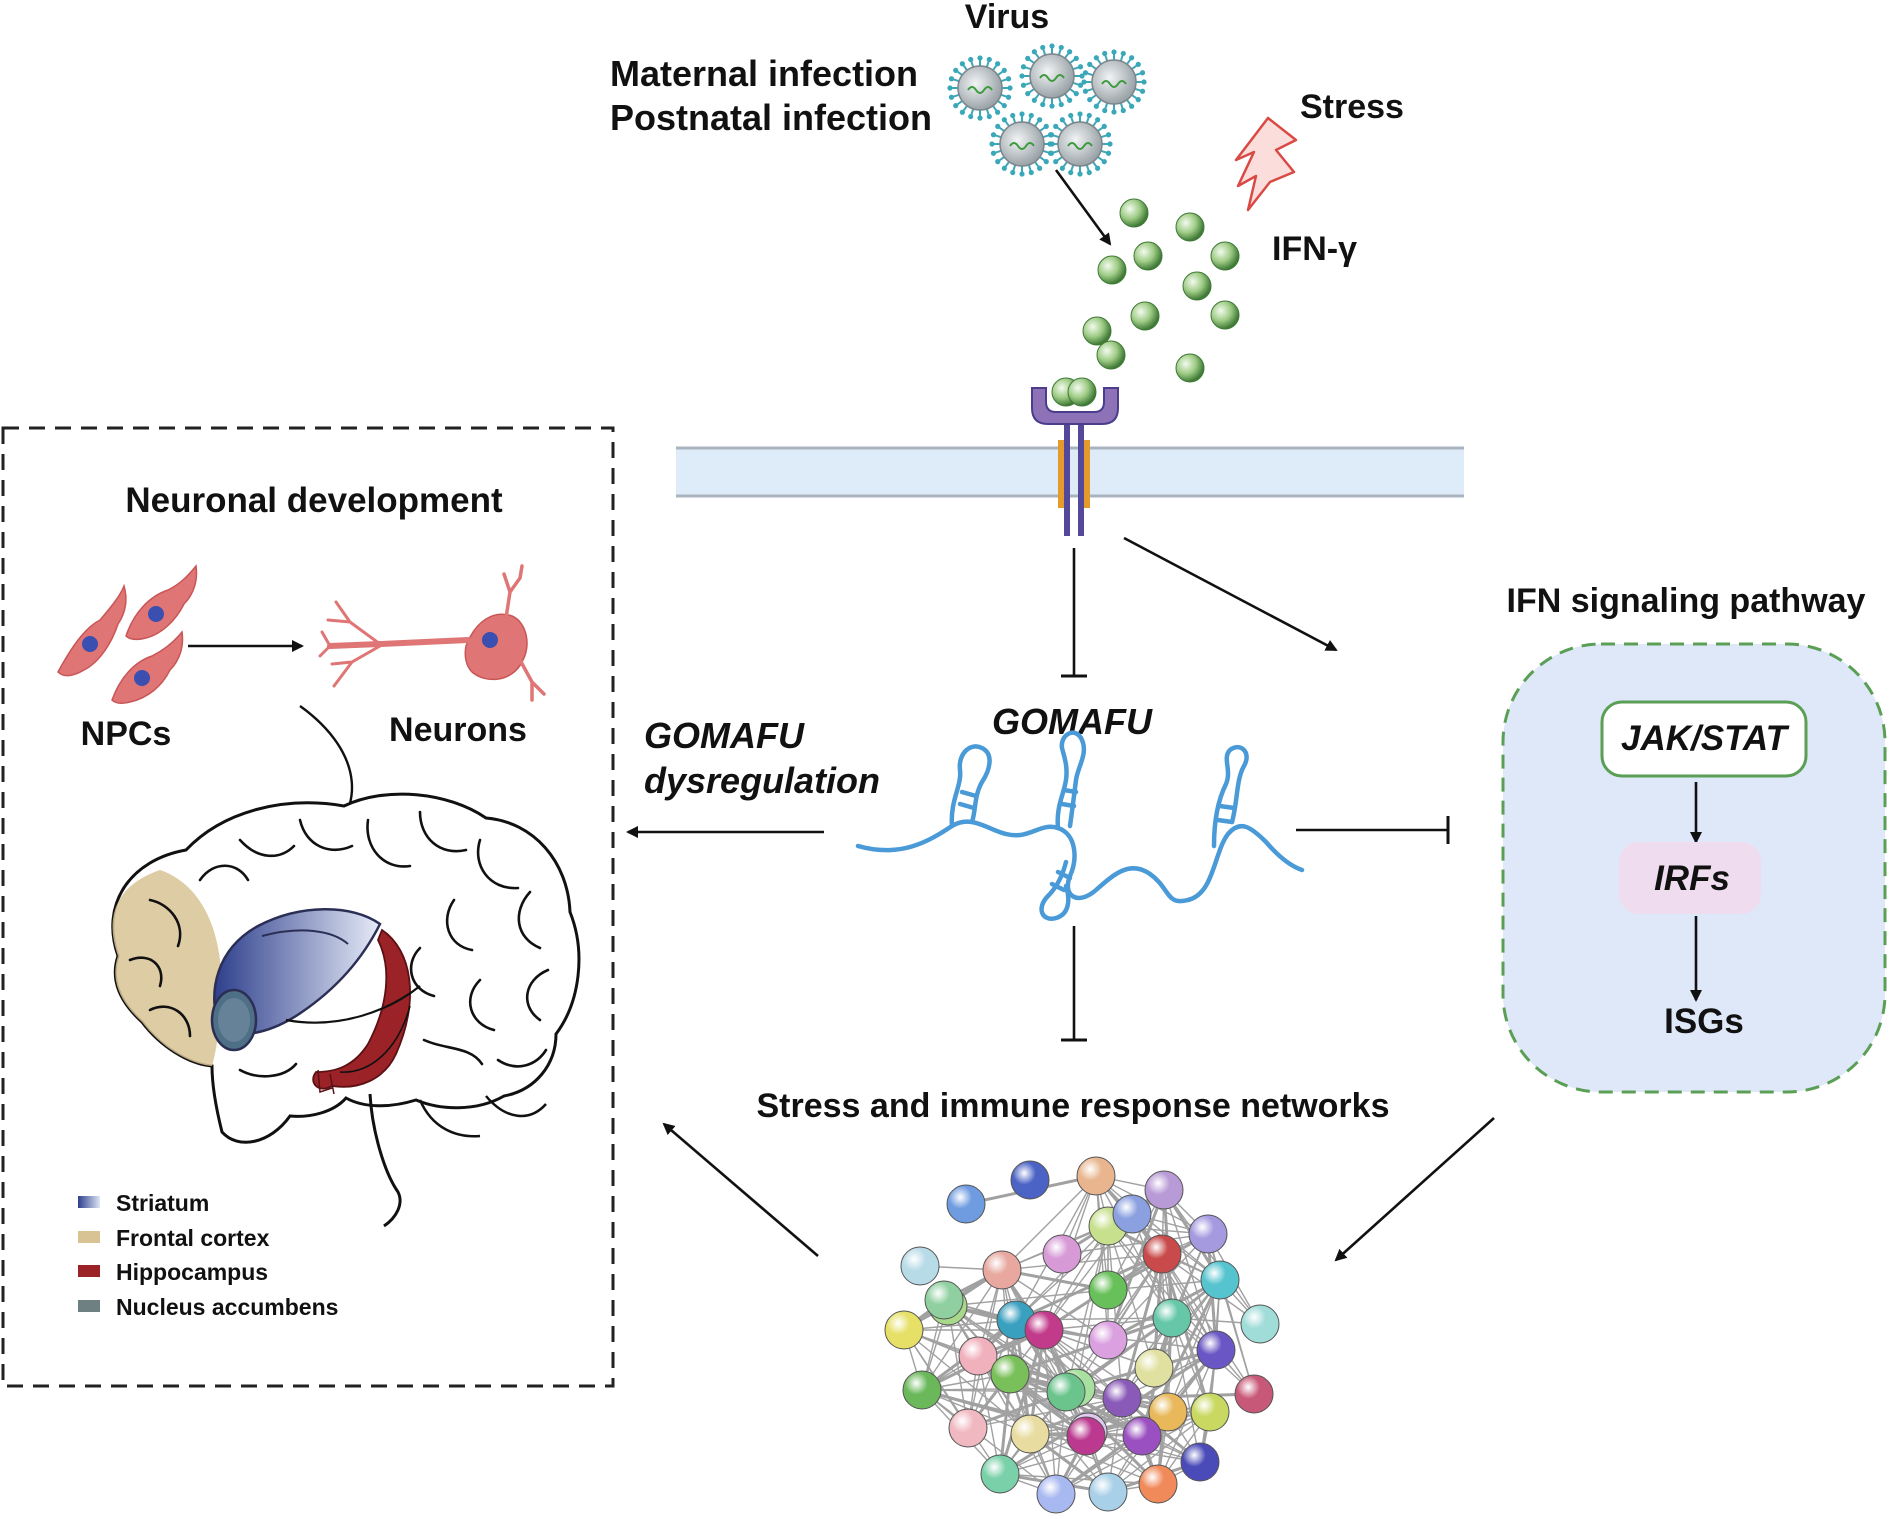 This screenshot has height=1524, width=1890. Describe the element at coordinates (127, 634) in the screenshot. I see `npc-cells-icon` at that location.